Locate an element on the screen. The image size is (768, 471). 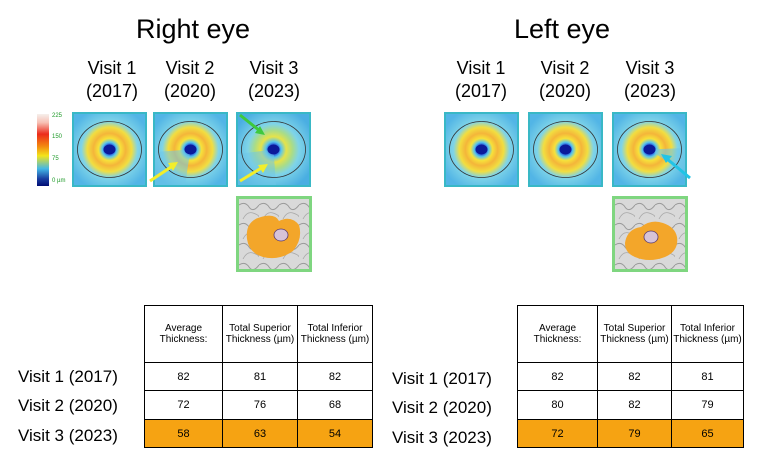
right-visit3-thickness-map is located at coordinates (273, 149).